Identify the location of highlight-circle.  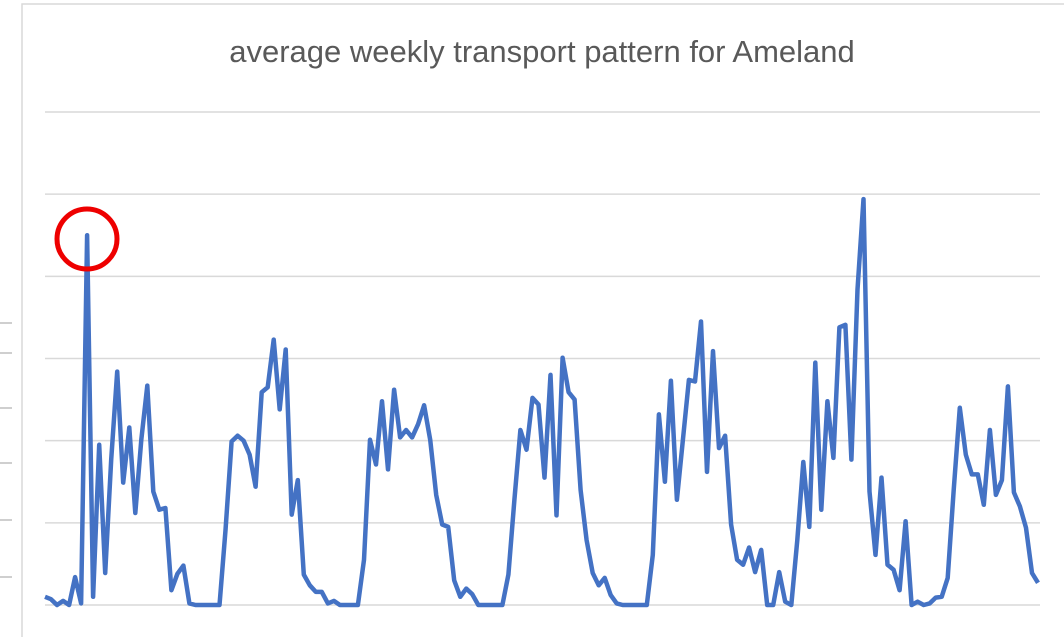
(87, 239).